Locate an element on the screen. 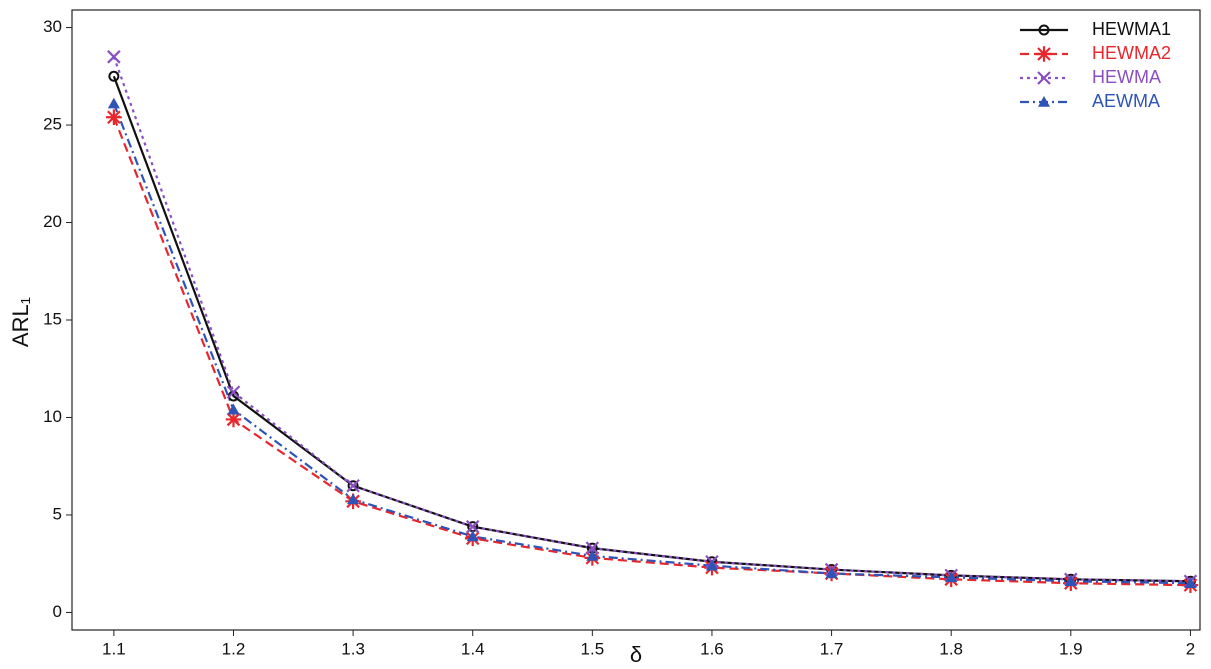 The width and height of the screenshot is (1211, 669). x-tick-label: 1.3 is located at coordinates (353, 648).